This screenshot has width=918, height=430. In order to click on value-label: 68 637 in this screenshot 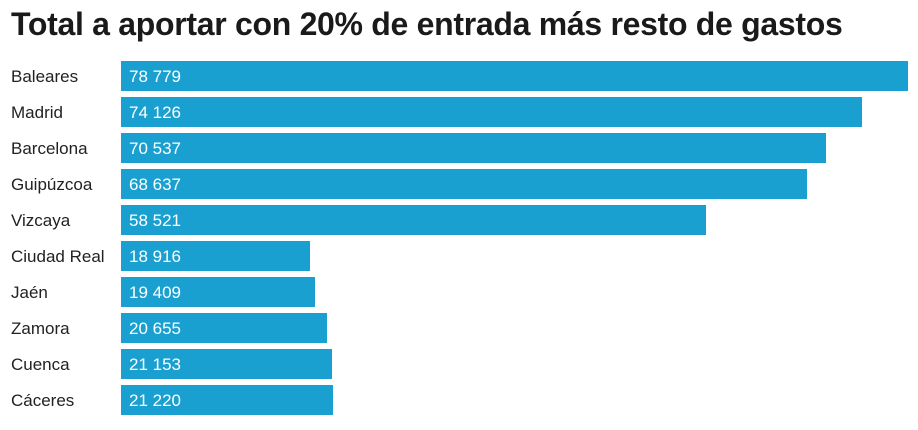, I will do `click(155, 184)`.